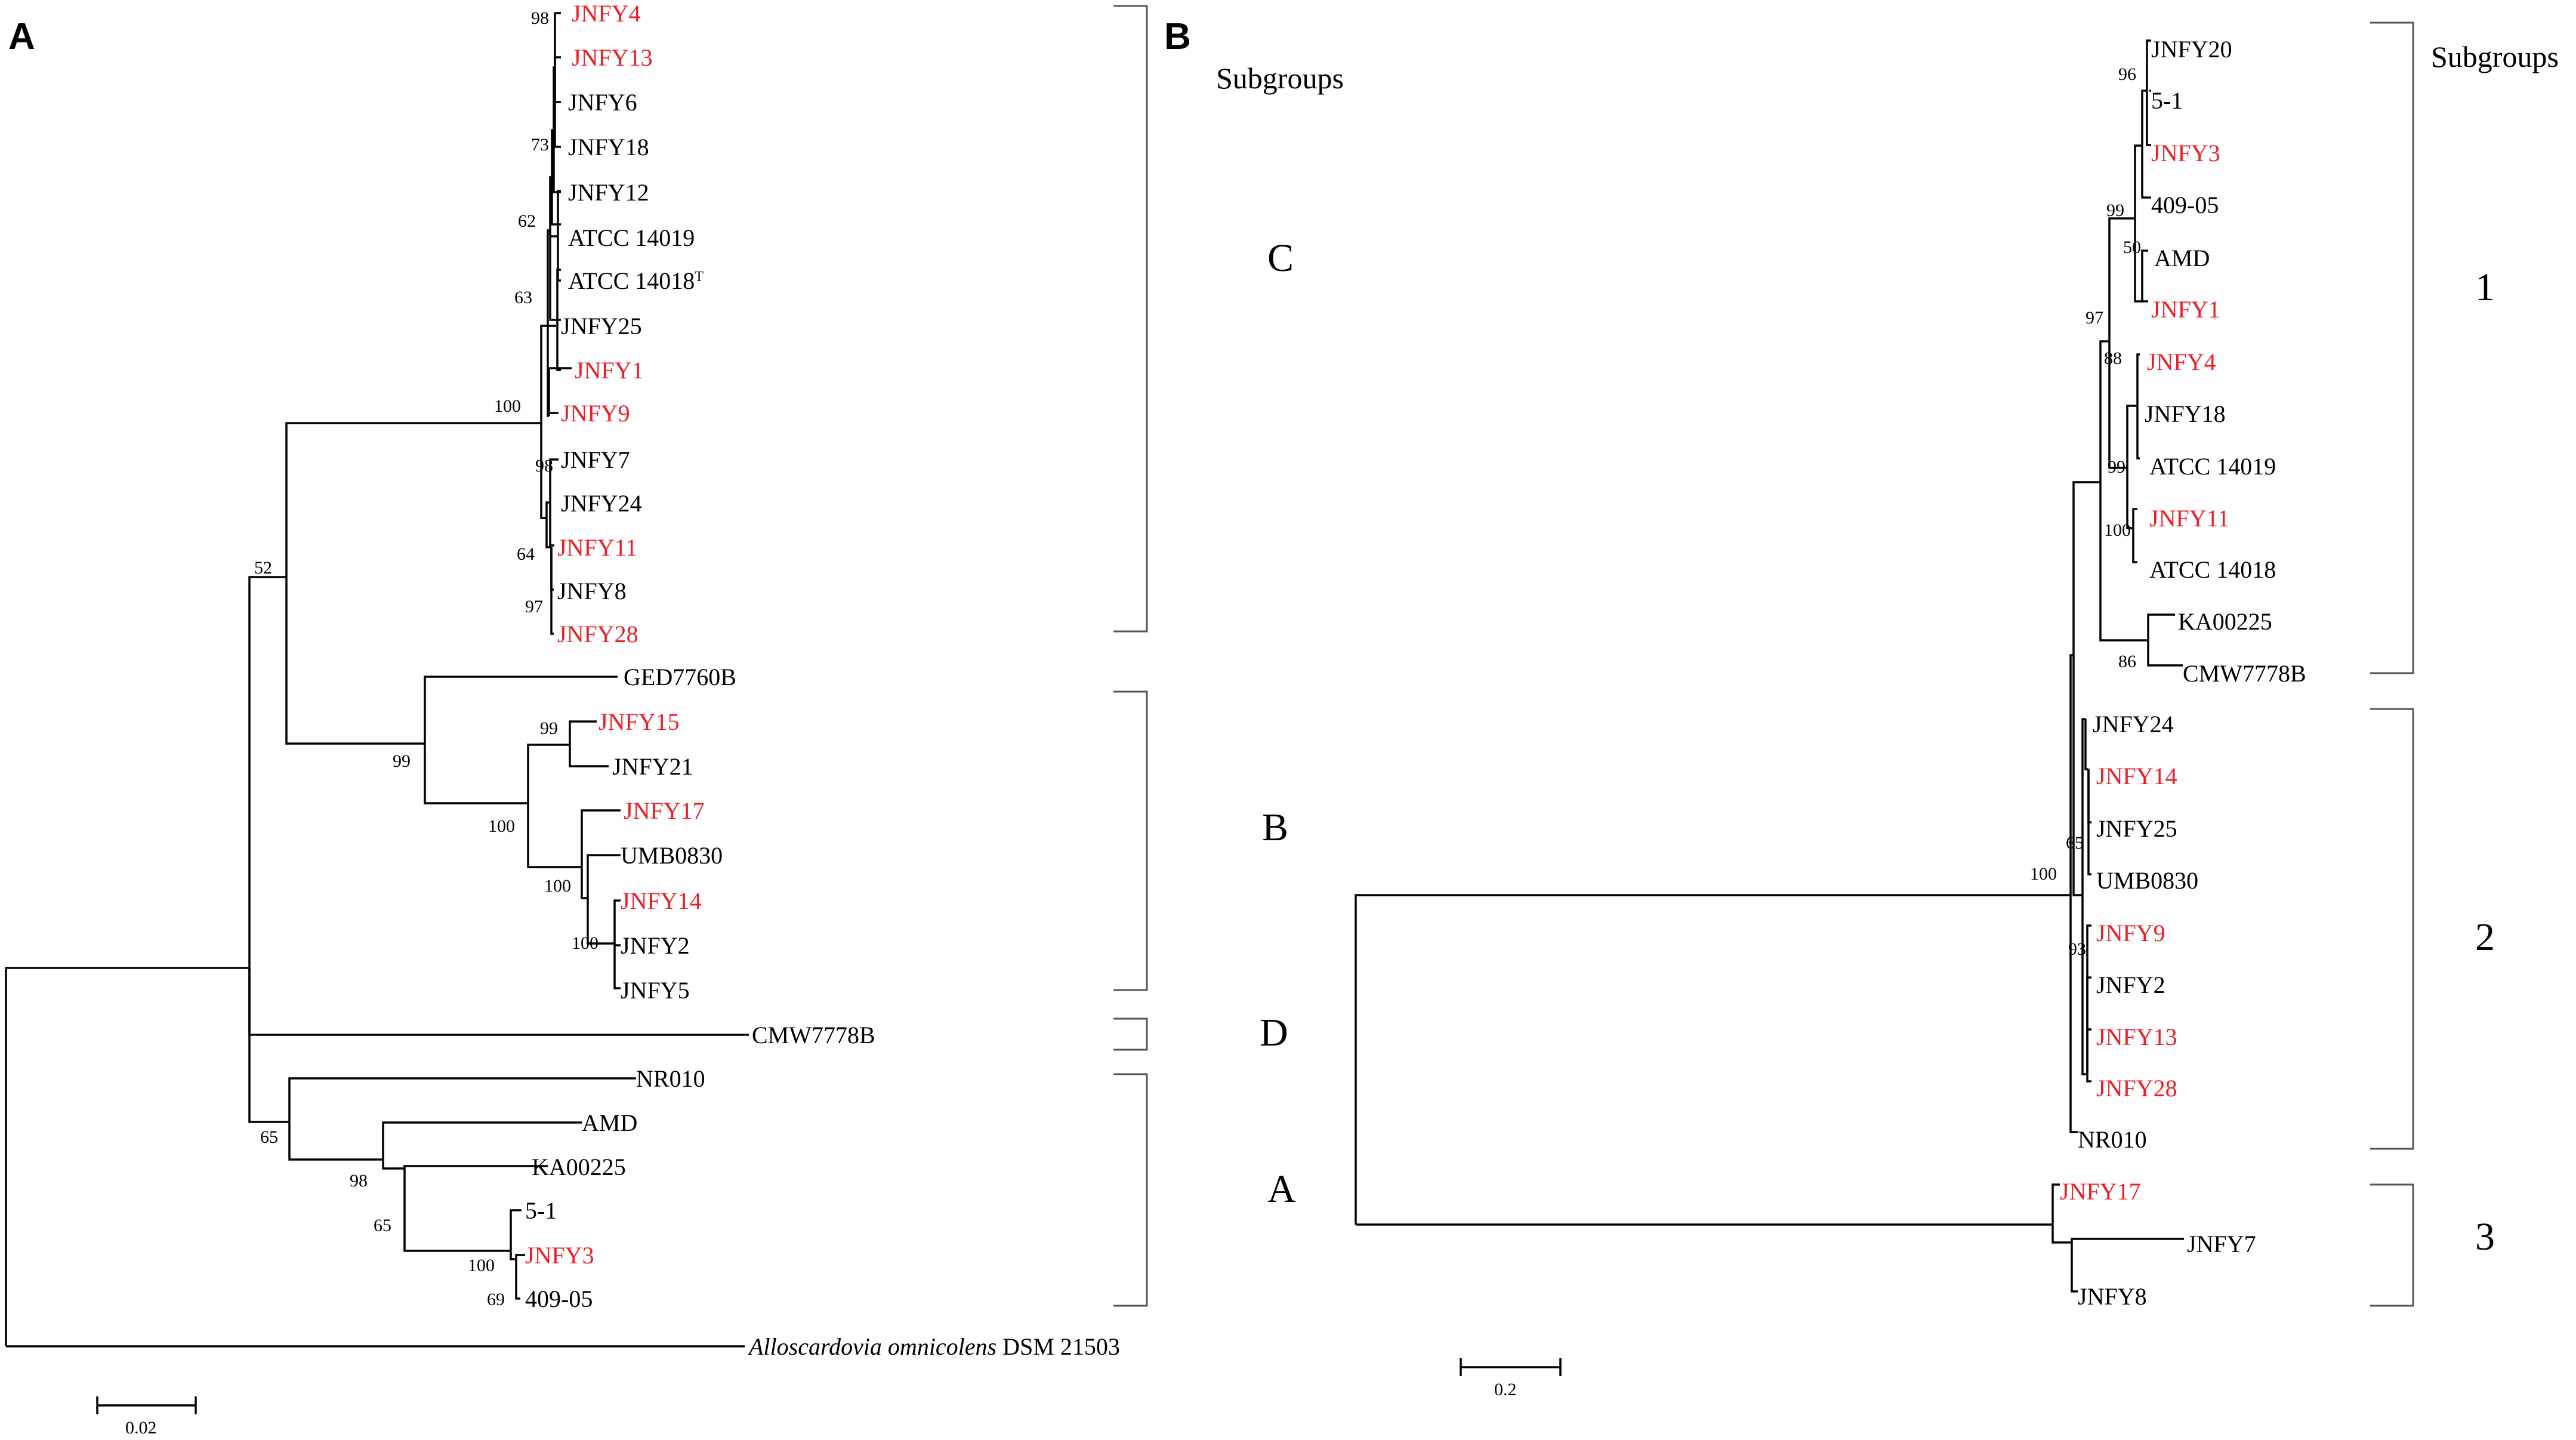 This screenshot has width=2576, height=1440. What do you see at coordinates (1280, 258) in the screenshot?
I see `group-c-label: C` at bounding box center [1280, 258].